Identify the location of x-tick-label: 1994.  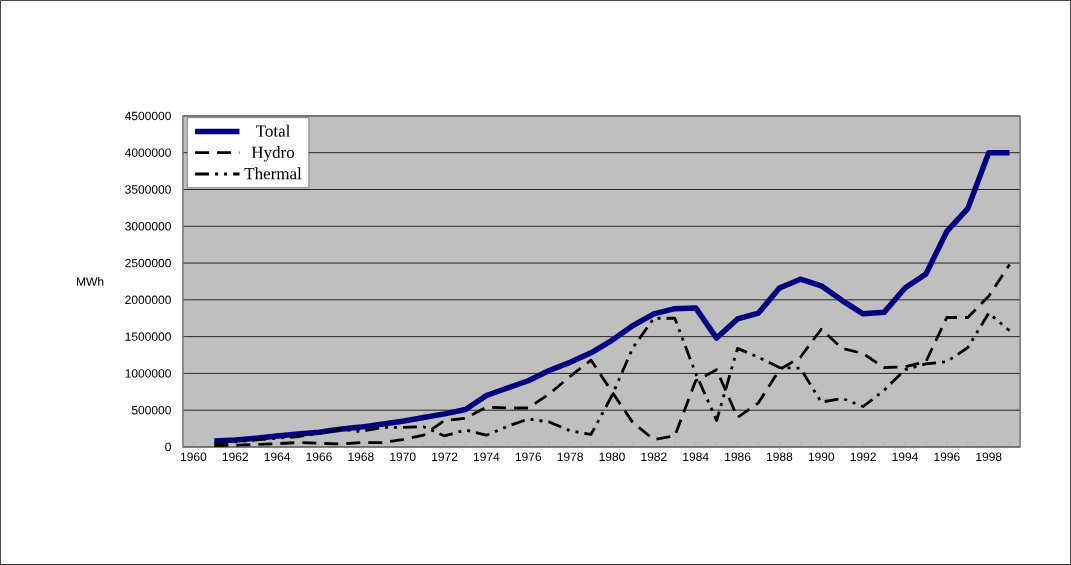
(905, 457).